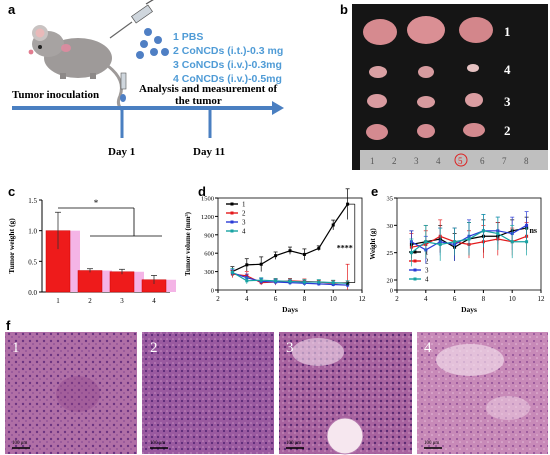 This screenshot has height=455, width=550. What do you see at coordinates (244, 232) in the screenshot?
I see `legend-entry-4: 4` at bounding box center [244, 232].